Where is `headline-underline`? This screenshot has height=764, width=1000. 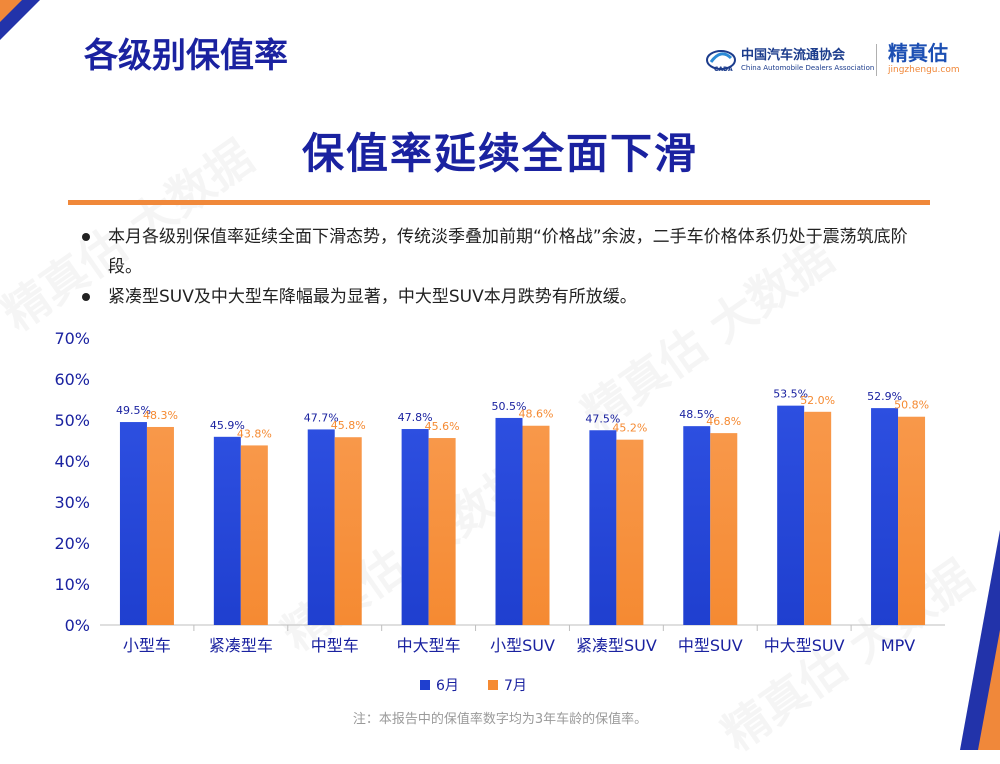
headline-underline is located at coordinates (499, 202).